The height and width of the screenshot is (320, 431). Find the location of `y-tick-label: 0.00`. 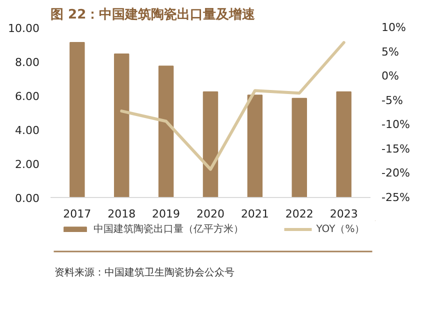

y-tick-label: 0.00 is located at coordinates (27, 198).